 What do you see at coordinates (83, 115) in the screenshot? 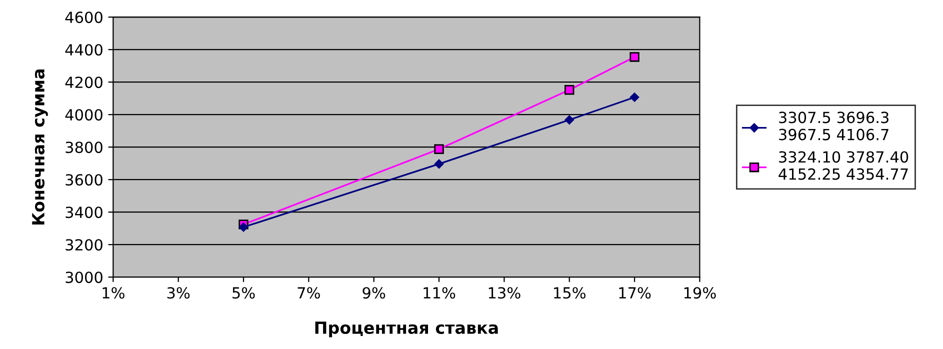
I see `y-tick-label: 4000` at bounding box center [83, 115].